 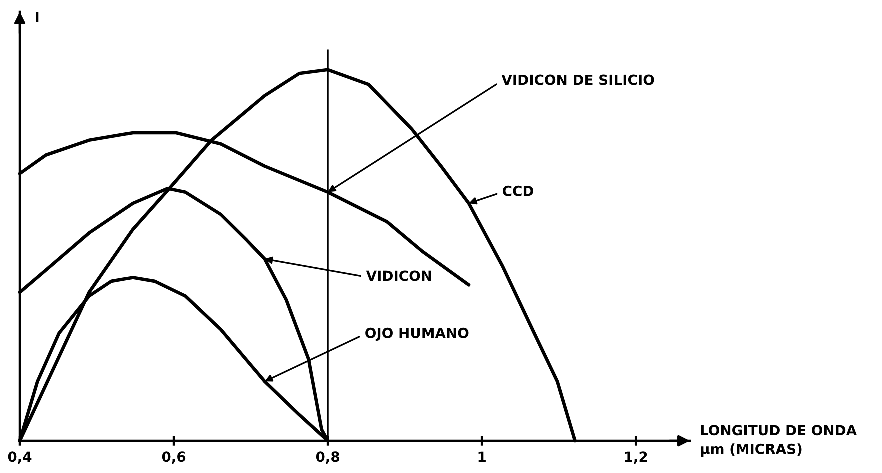 What do you see at coordinates (482, 457) in the screenshot?
I see `x-tick-label: 1` at bounding box center [482, 457].